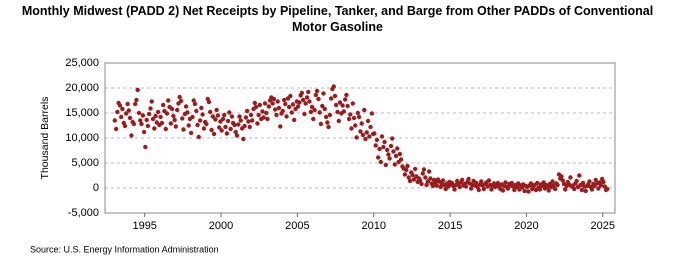 This screenshot has height=275, width=675. I want to click on y-tick-label: 20,000, so click(82, 88).